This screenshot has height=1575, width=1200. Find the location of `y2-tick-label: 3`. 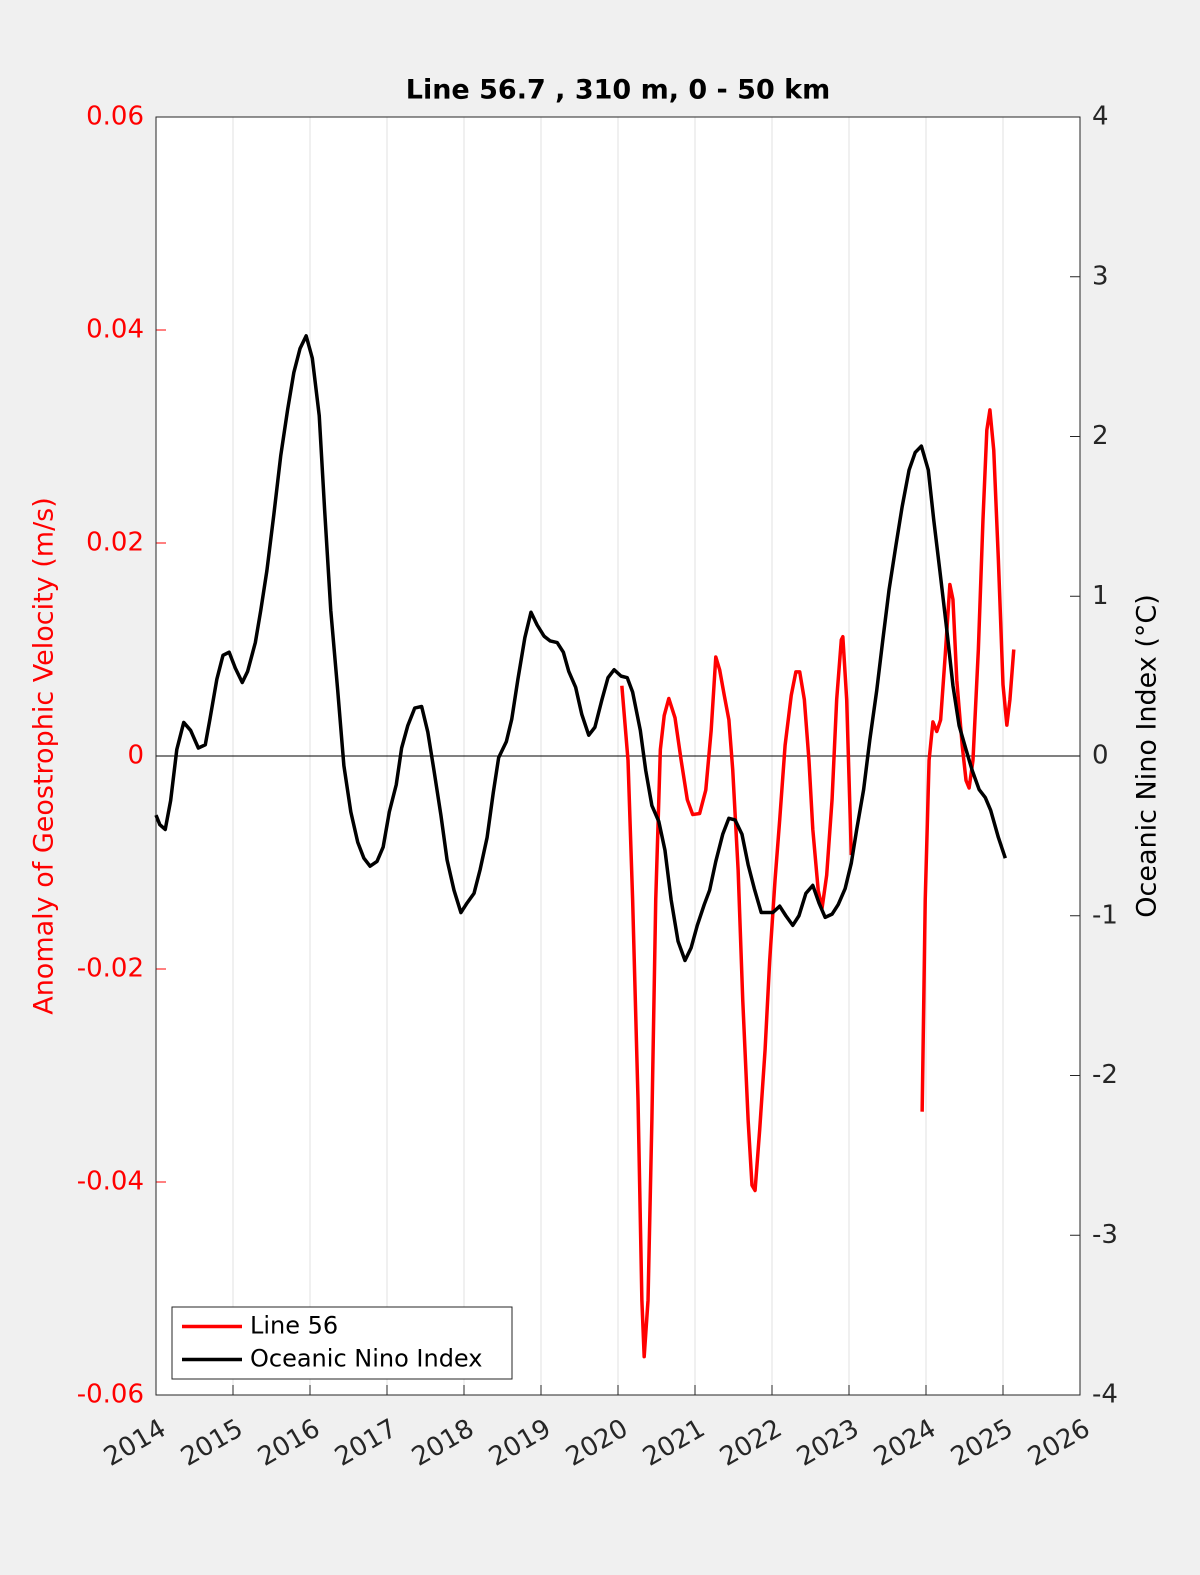

y2-tick-label: 3 is located at coordinates (1100, 276).